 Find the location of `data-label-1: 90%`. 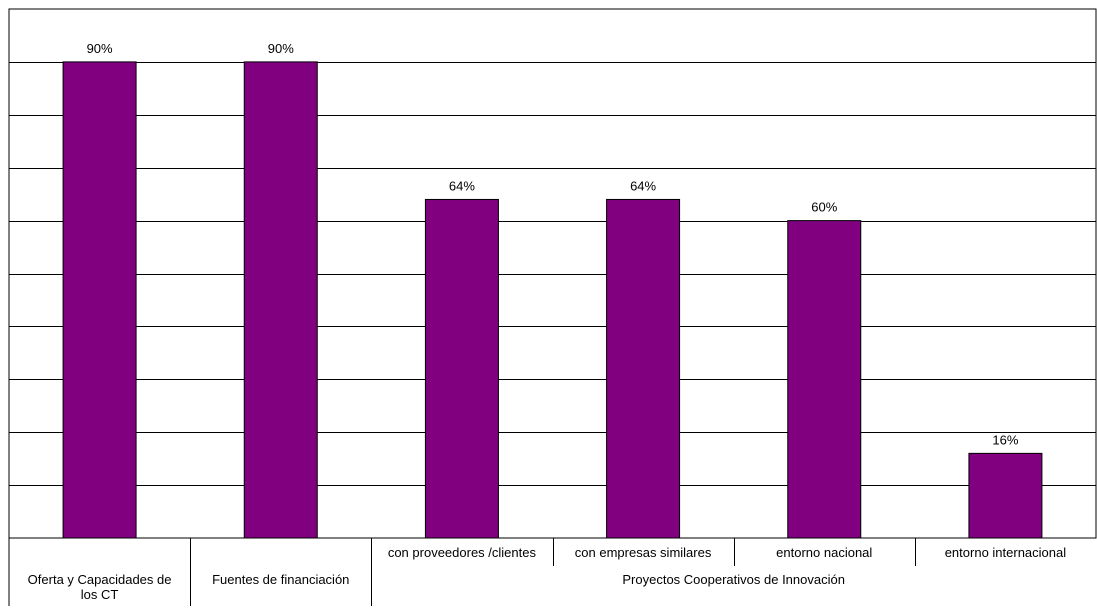

data-label-1: 90% is located at coordinates (100, 48).